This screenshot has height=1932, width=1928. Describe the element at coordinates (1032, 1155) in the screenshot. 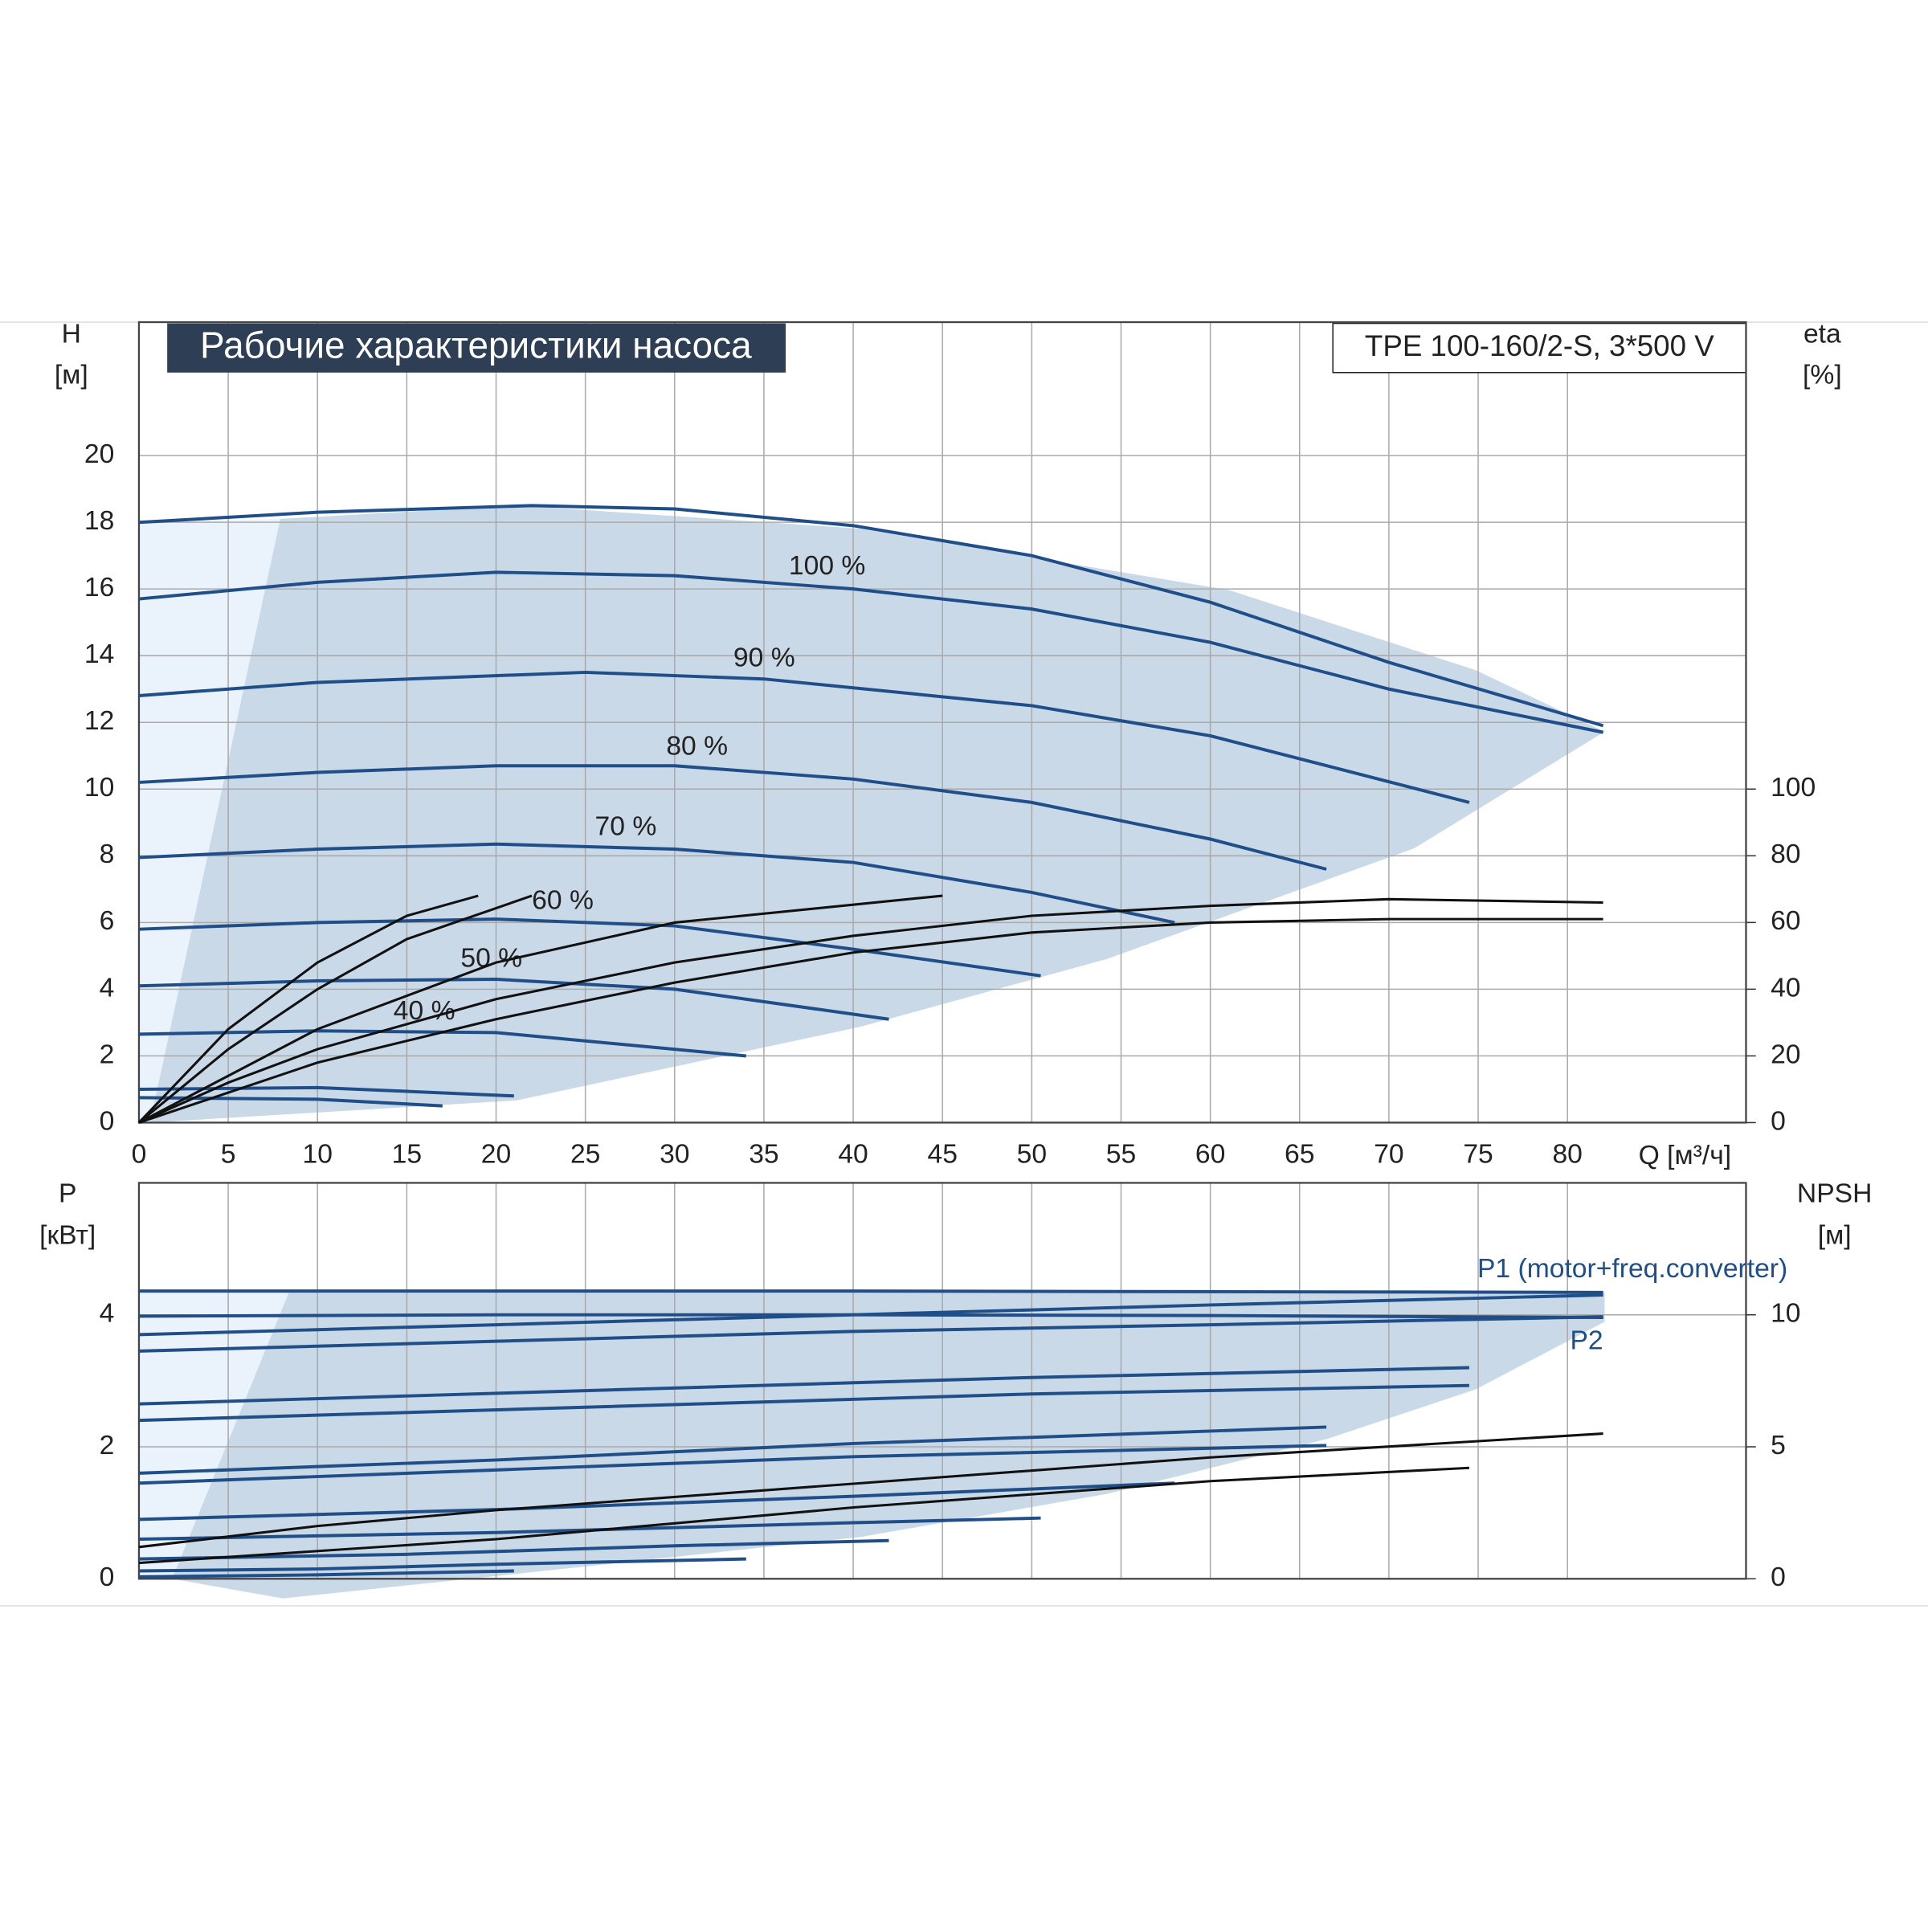

I see `x-tick-label: 50` at that location.